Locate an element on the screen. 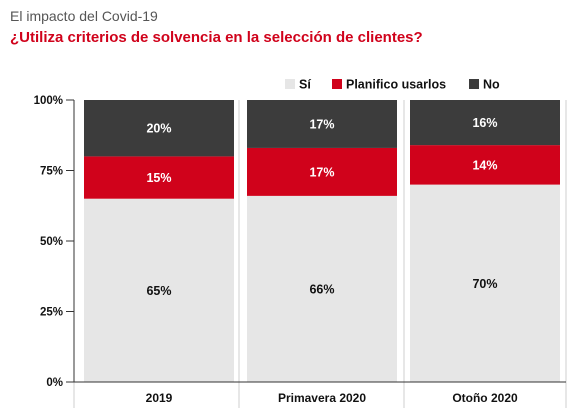 This screenshot has height=415, width=580. x-tick-label-3: Otoño 2020 is located at coordinates (485, 398).